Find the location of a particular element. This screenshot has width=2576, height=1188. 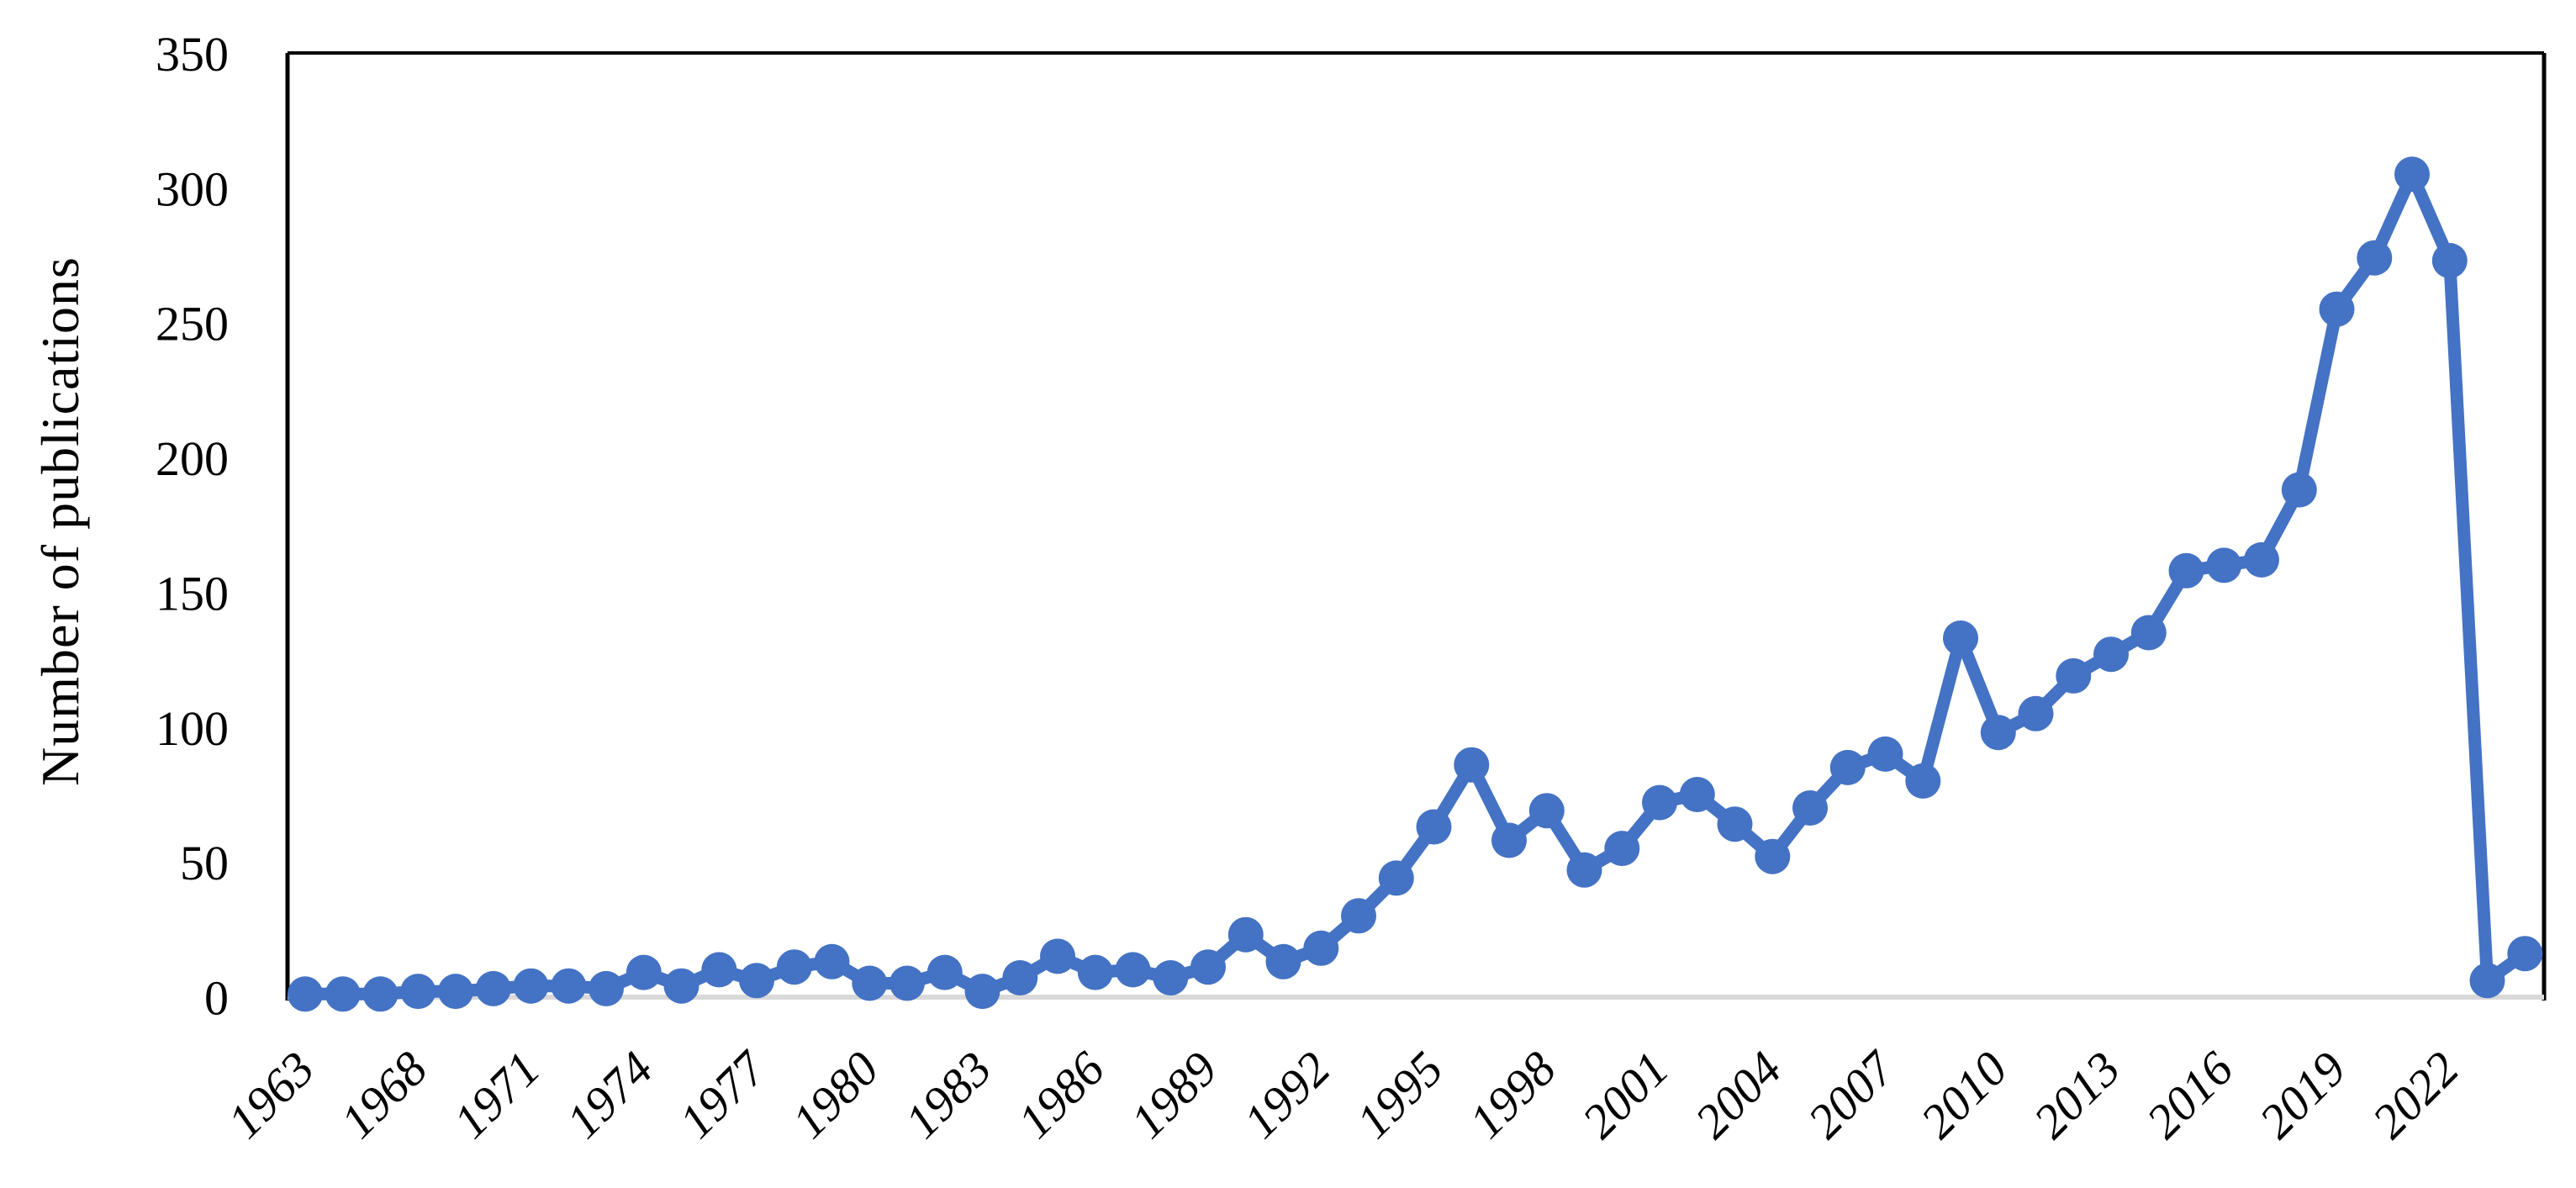

x-tick-label: 2013 is located at coordinates (2076, 1094).